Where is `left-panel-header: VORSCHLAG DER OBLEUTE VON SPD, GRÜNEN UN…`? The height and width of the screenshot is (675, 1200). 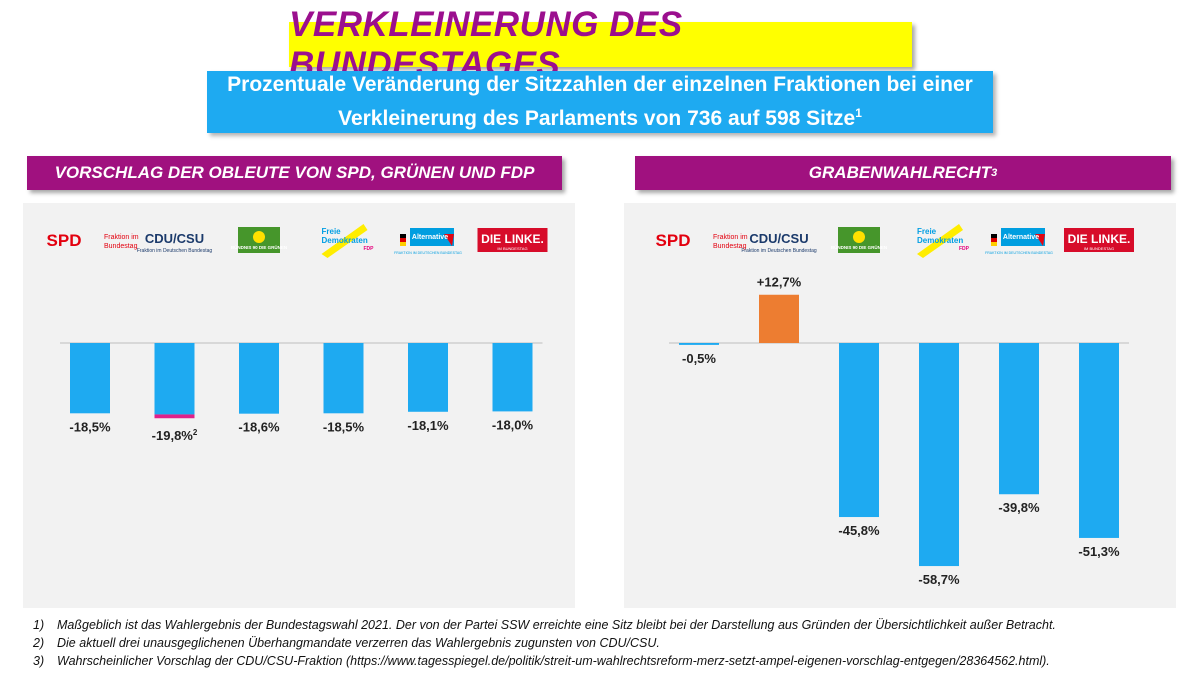 left-panel-header: VORSCHLAG DER OBLEUTE VON SPD, GRÜNEN UN… is located at coordinates (294, 173).